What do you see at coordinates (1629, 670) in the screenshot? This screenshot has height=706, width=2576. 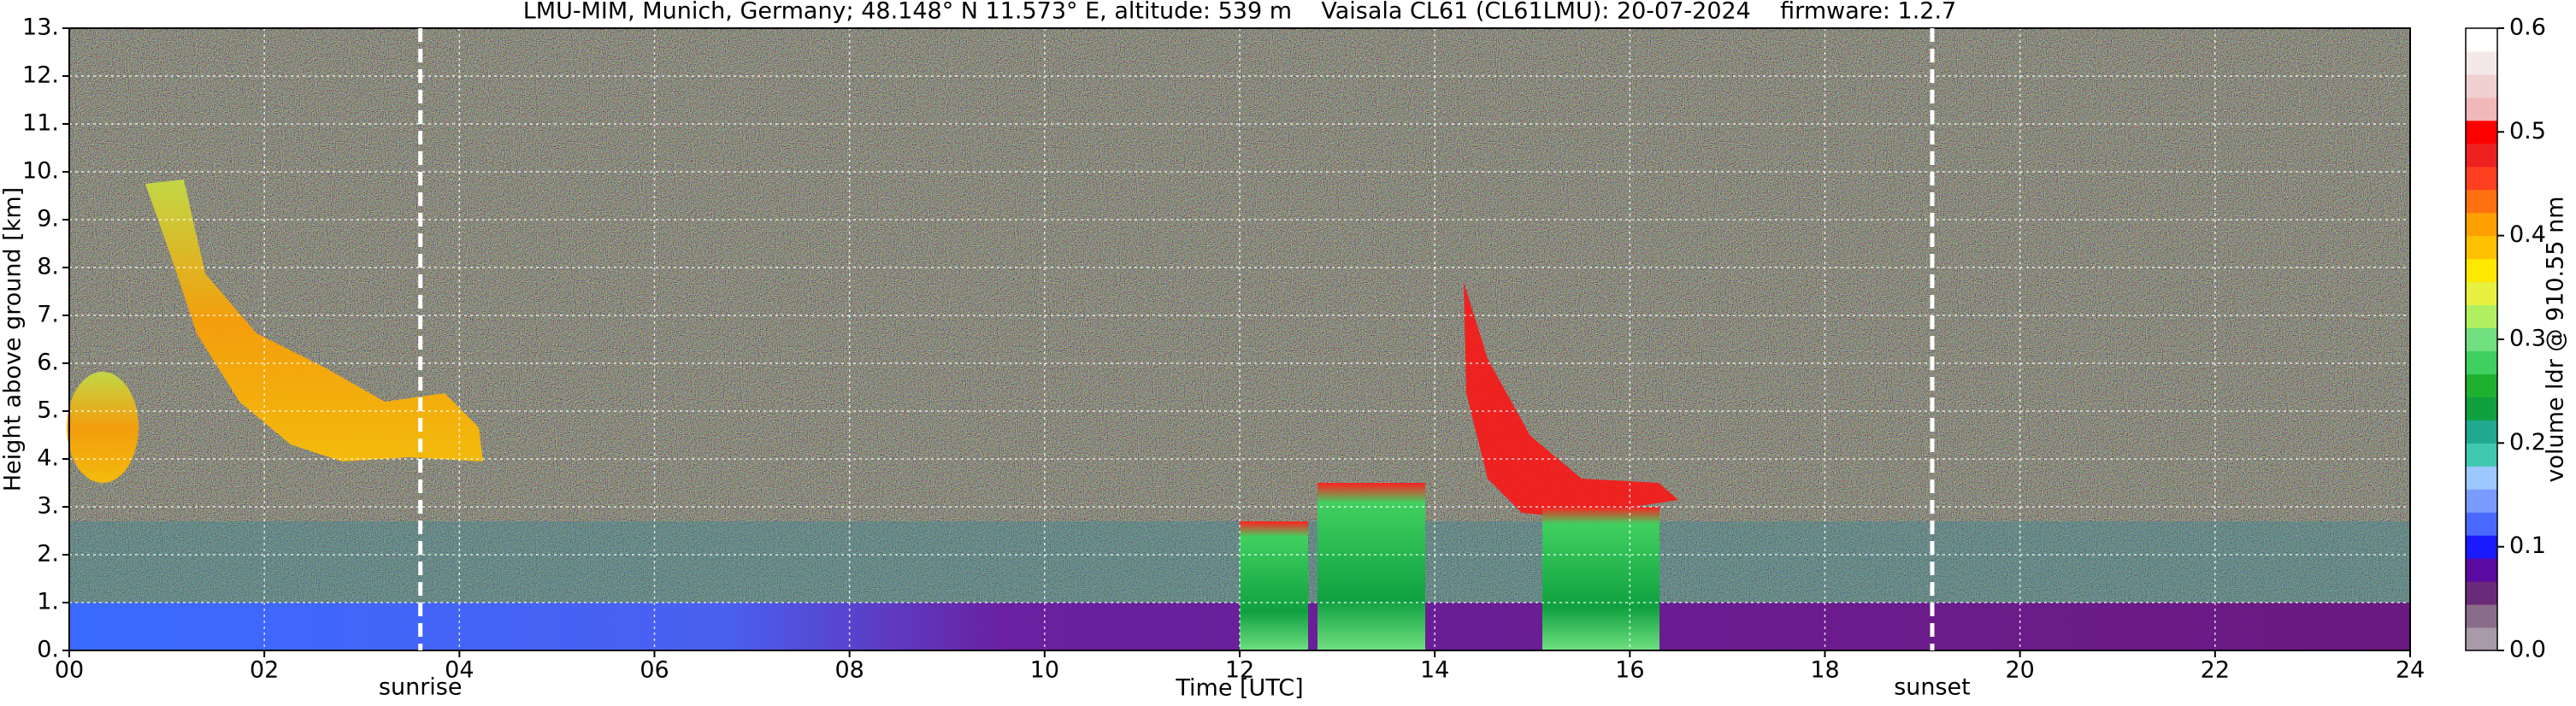 I see `x-tick-label: 16` at bounding box center [1629, 670].